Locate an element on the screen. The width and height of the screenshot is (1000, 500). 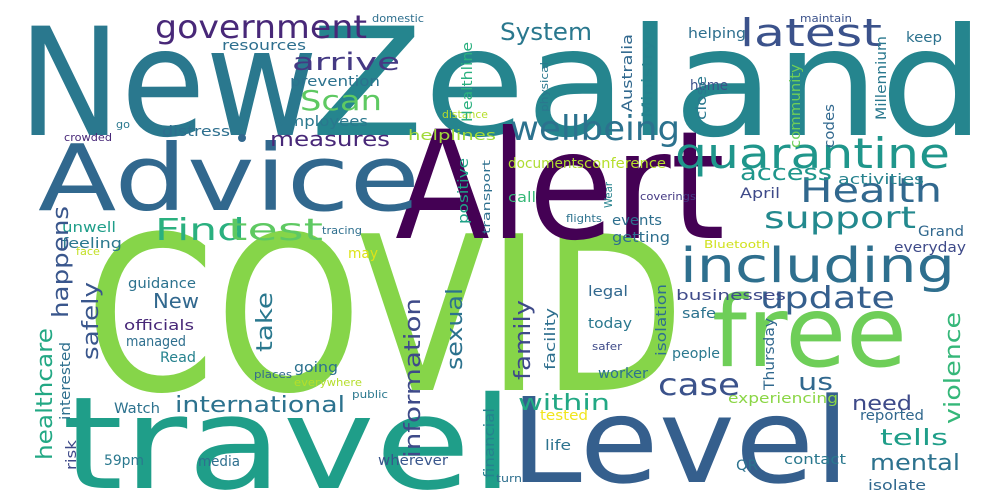
w-home: home is located at coordinates (709, 86).